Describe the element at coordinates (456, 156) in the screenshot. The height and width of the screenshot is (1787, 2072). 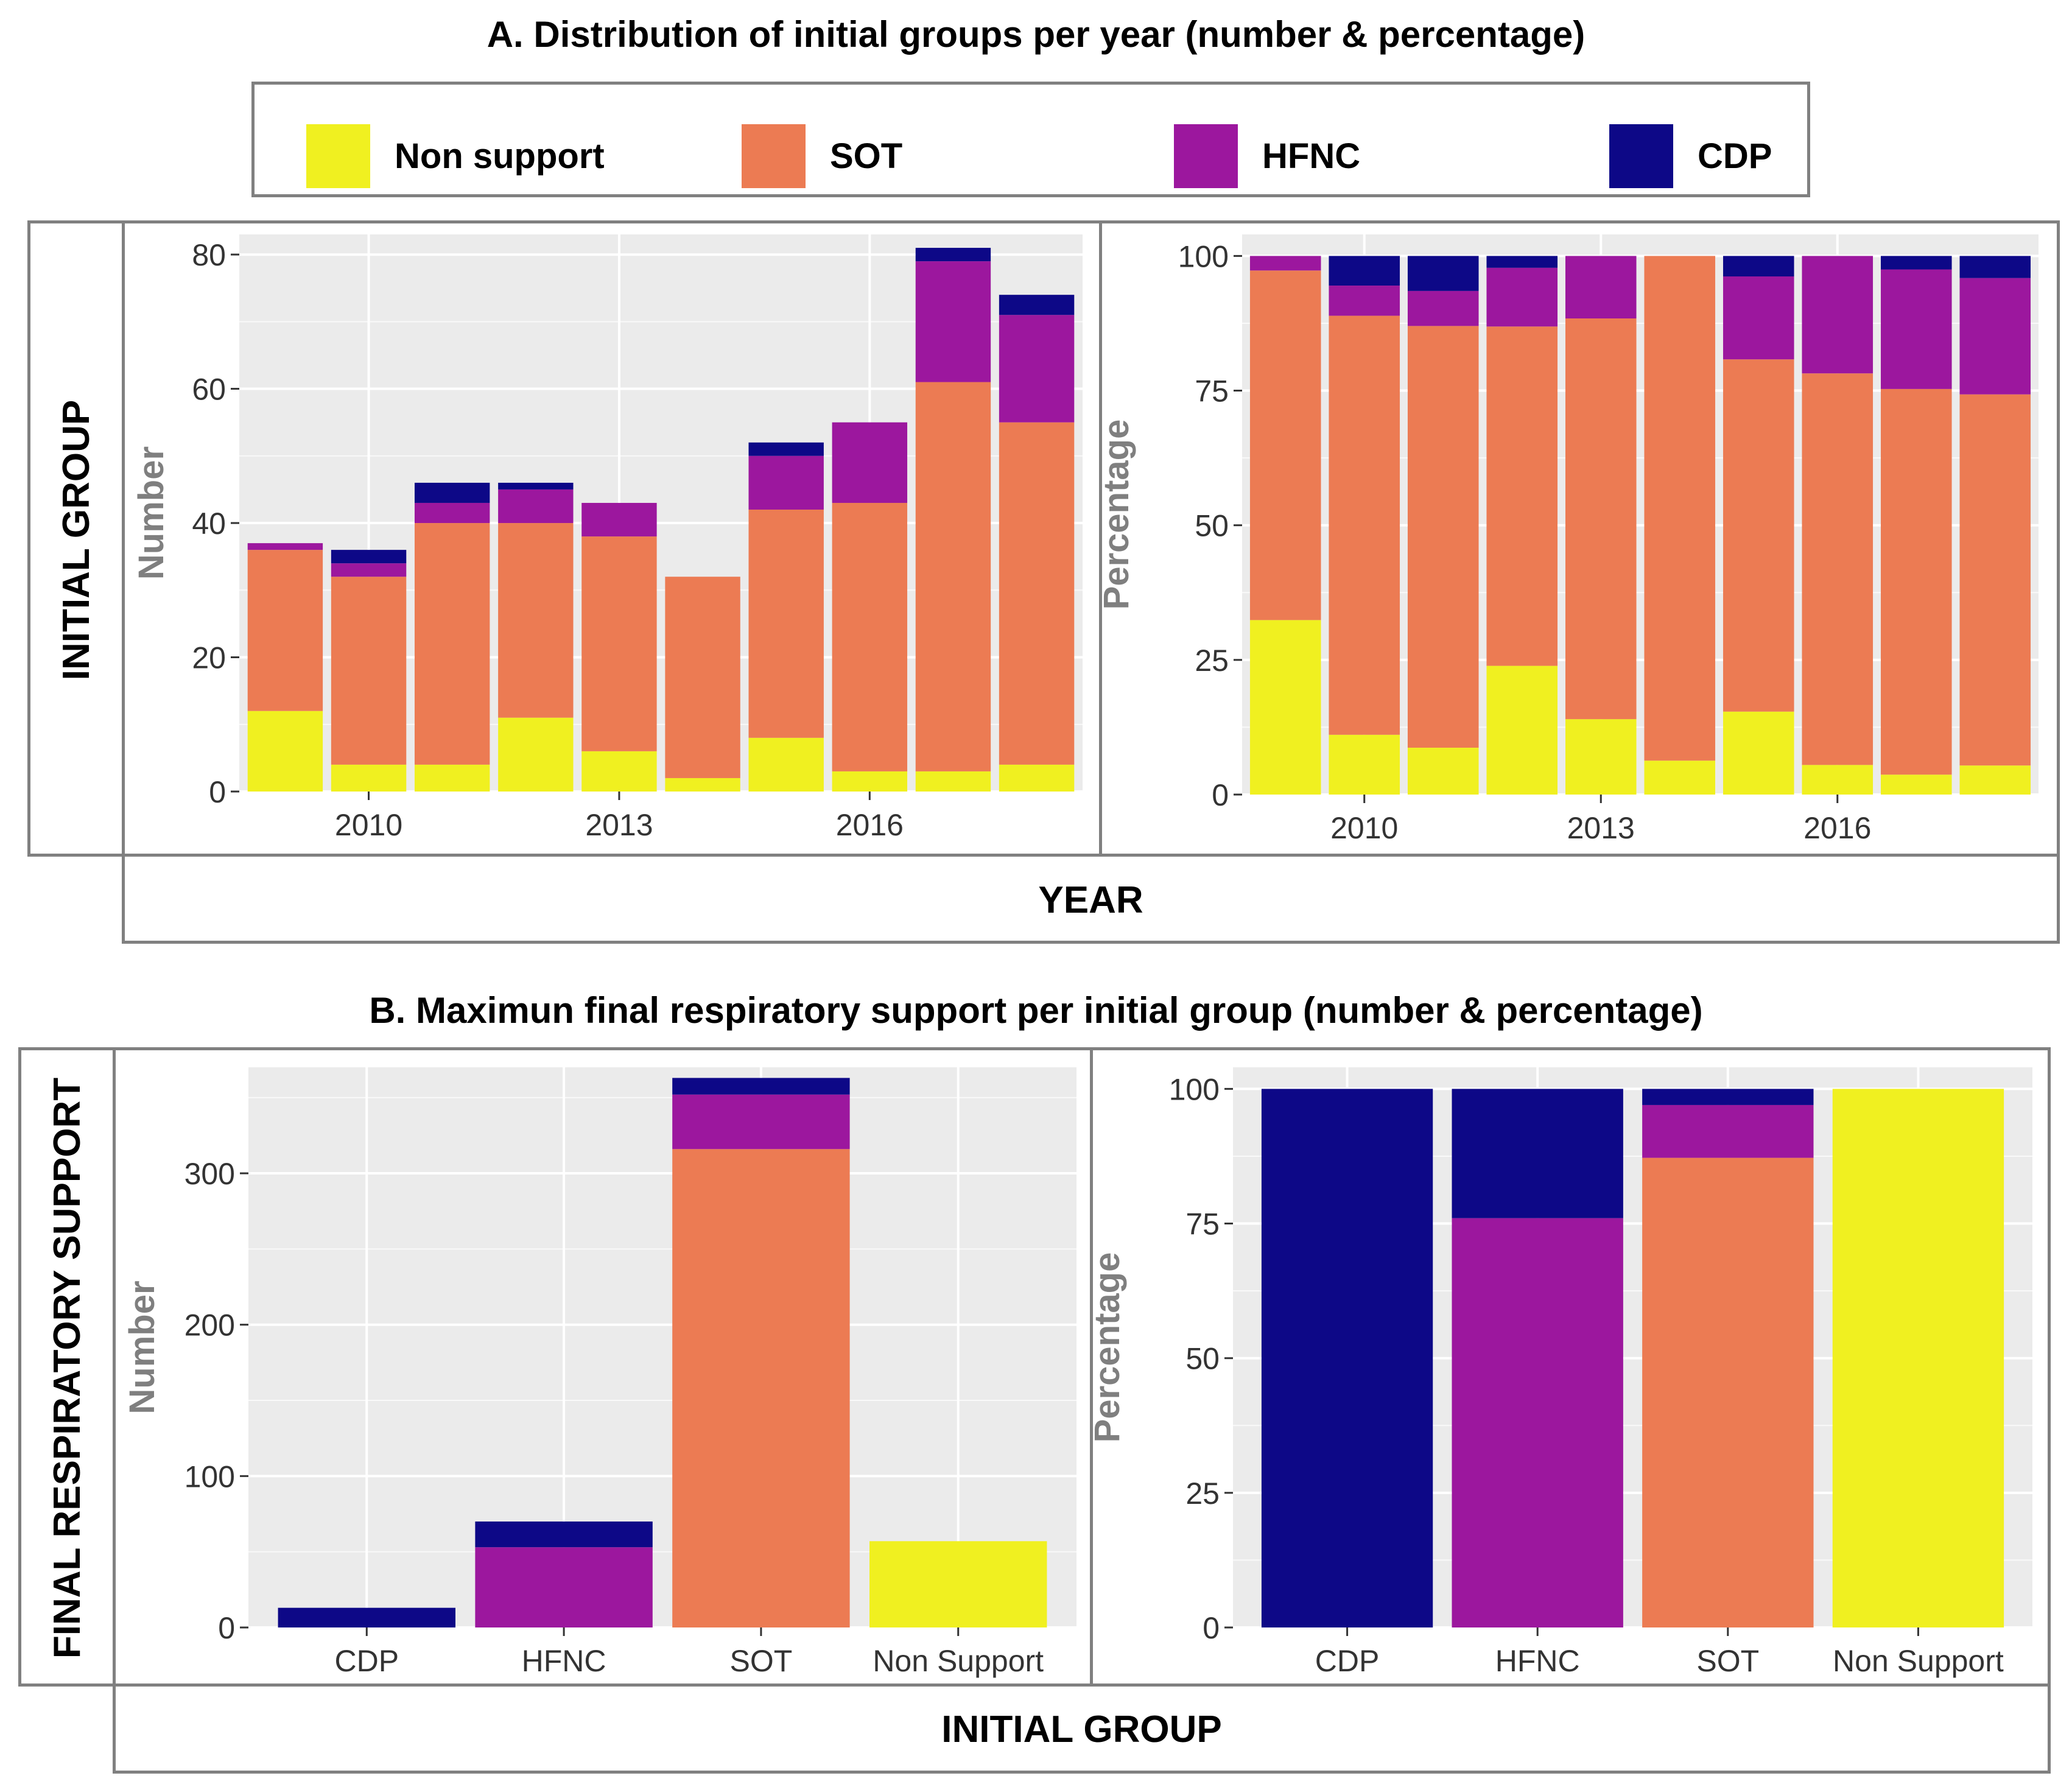
I see `legend-item-non-support: Non support` at that location.